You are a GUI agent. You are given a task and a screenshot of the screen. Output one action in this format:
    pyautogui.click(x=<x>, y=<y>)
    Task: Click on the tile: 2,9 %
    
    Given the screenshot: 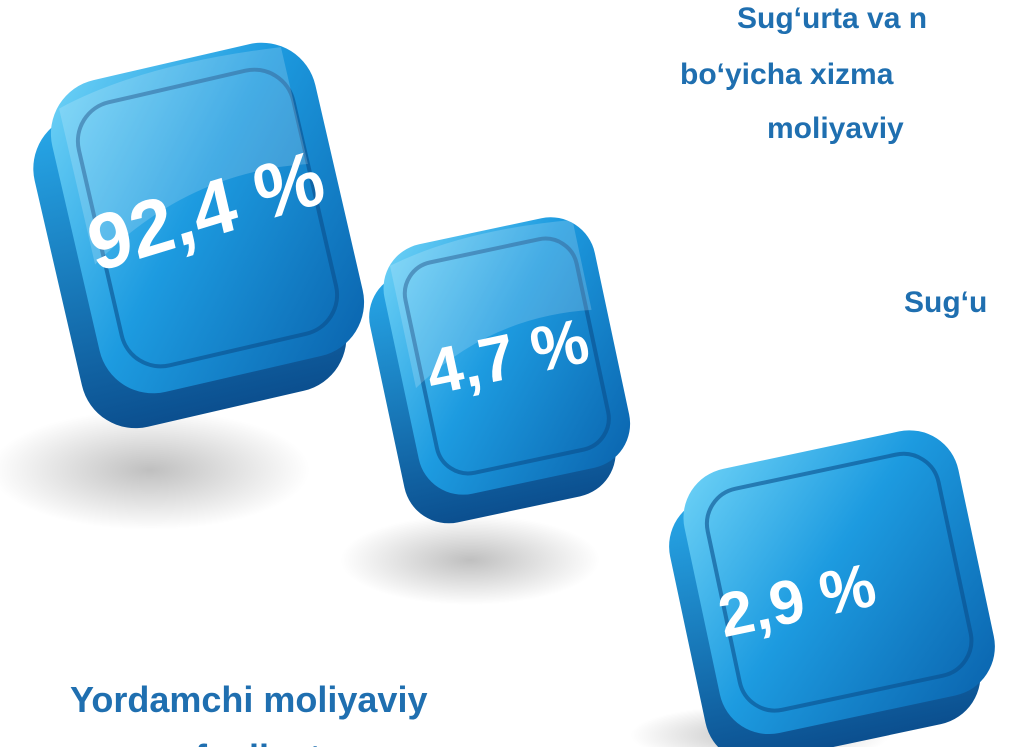 What is the action you would take?
    pyautogui.click(x=832, y=588)
    